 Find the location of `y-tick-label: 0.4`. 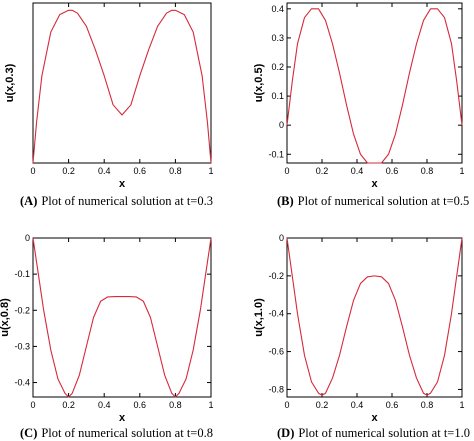

y-tick-label: 0.4 is located at coordinates (277, 9).